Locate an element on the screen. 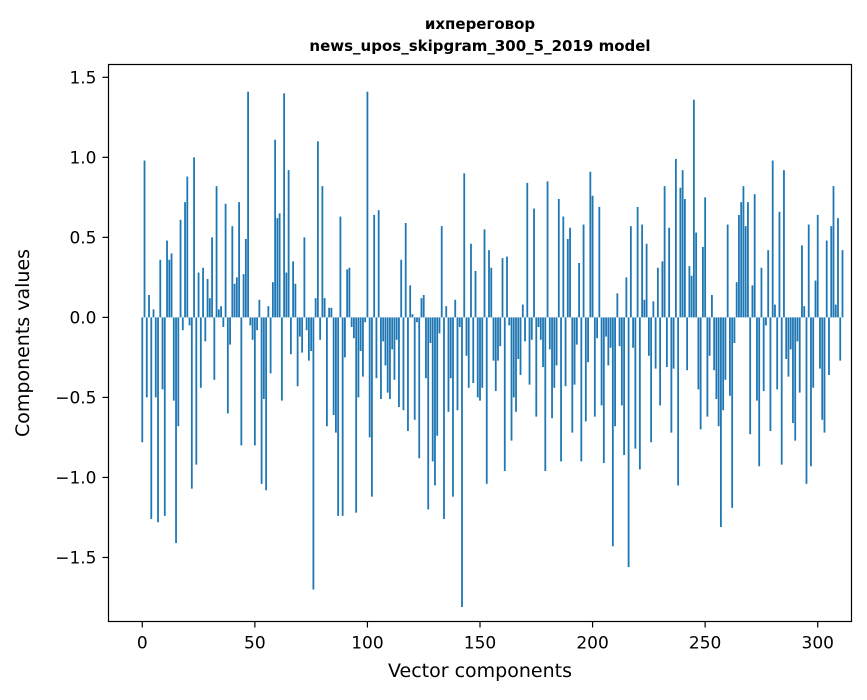 This screenshot has width=867, height=700. y-tick-label: 1.5 is located at coordinates (82, 78).